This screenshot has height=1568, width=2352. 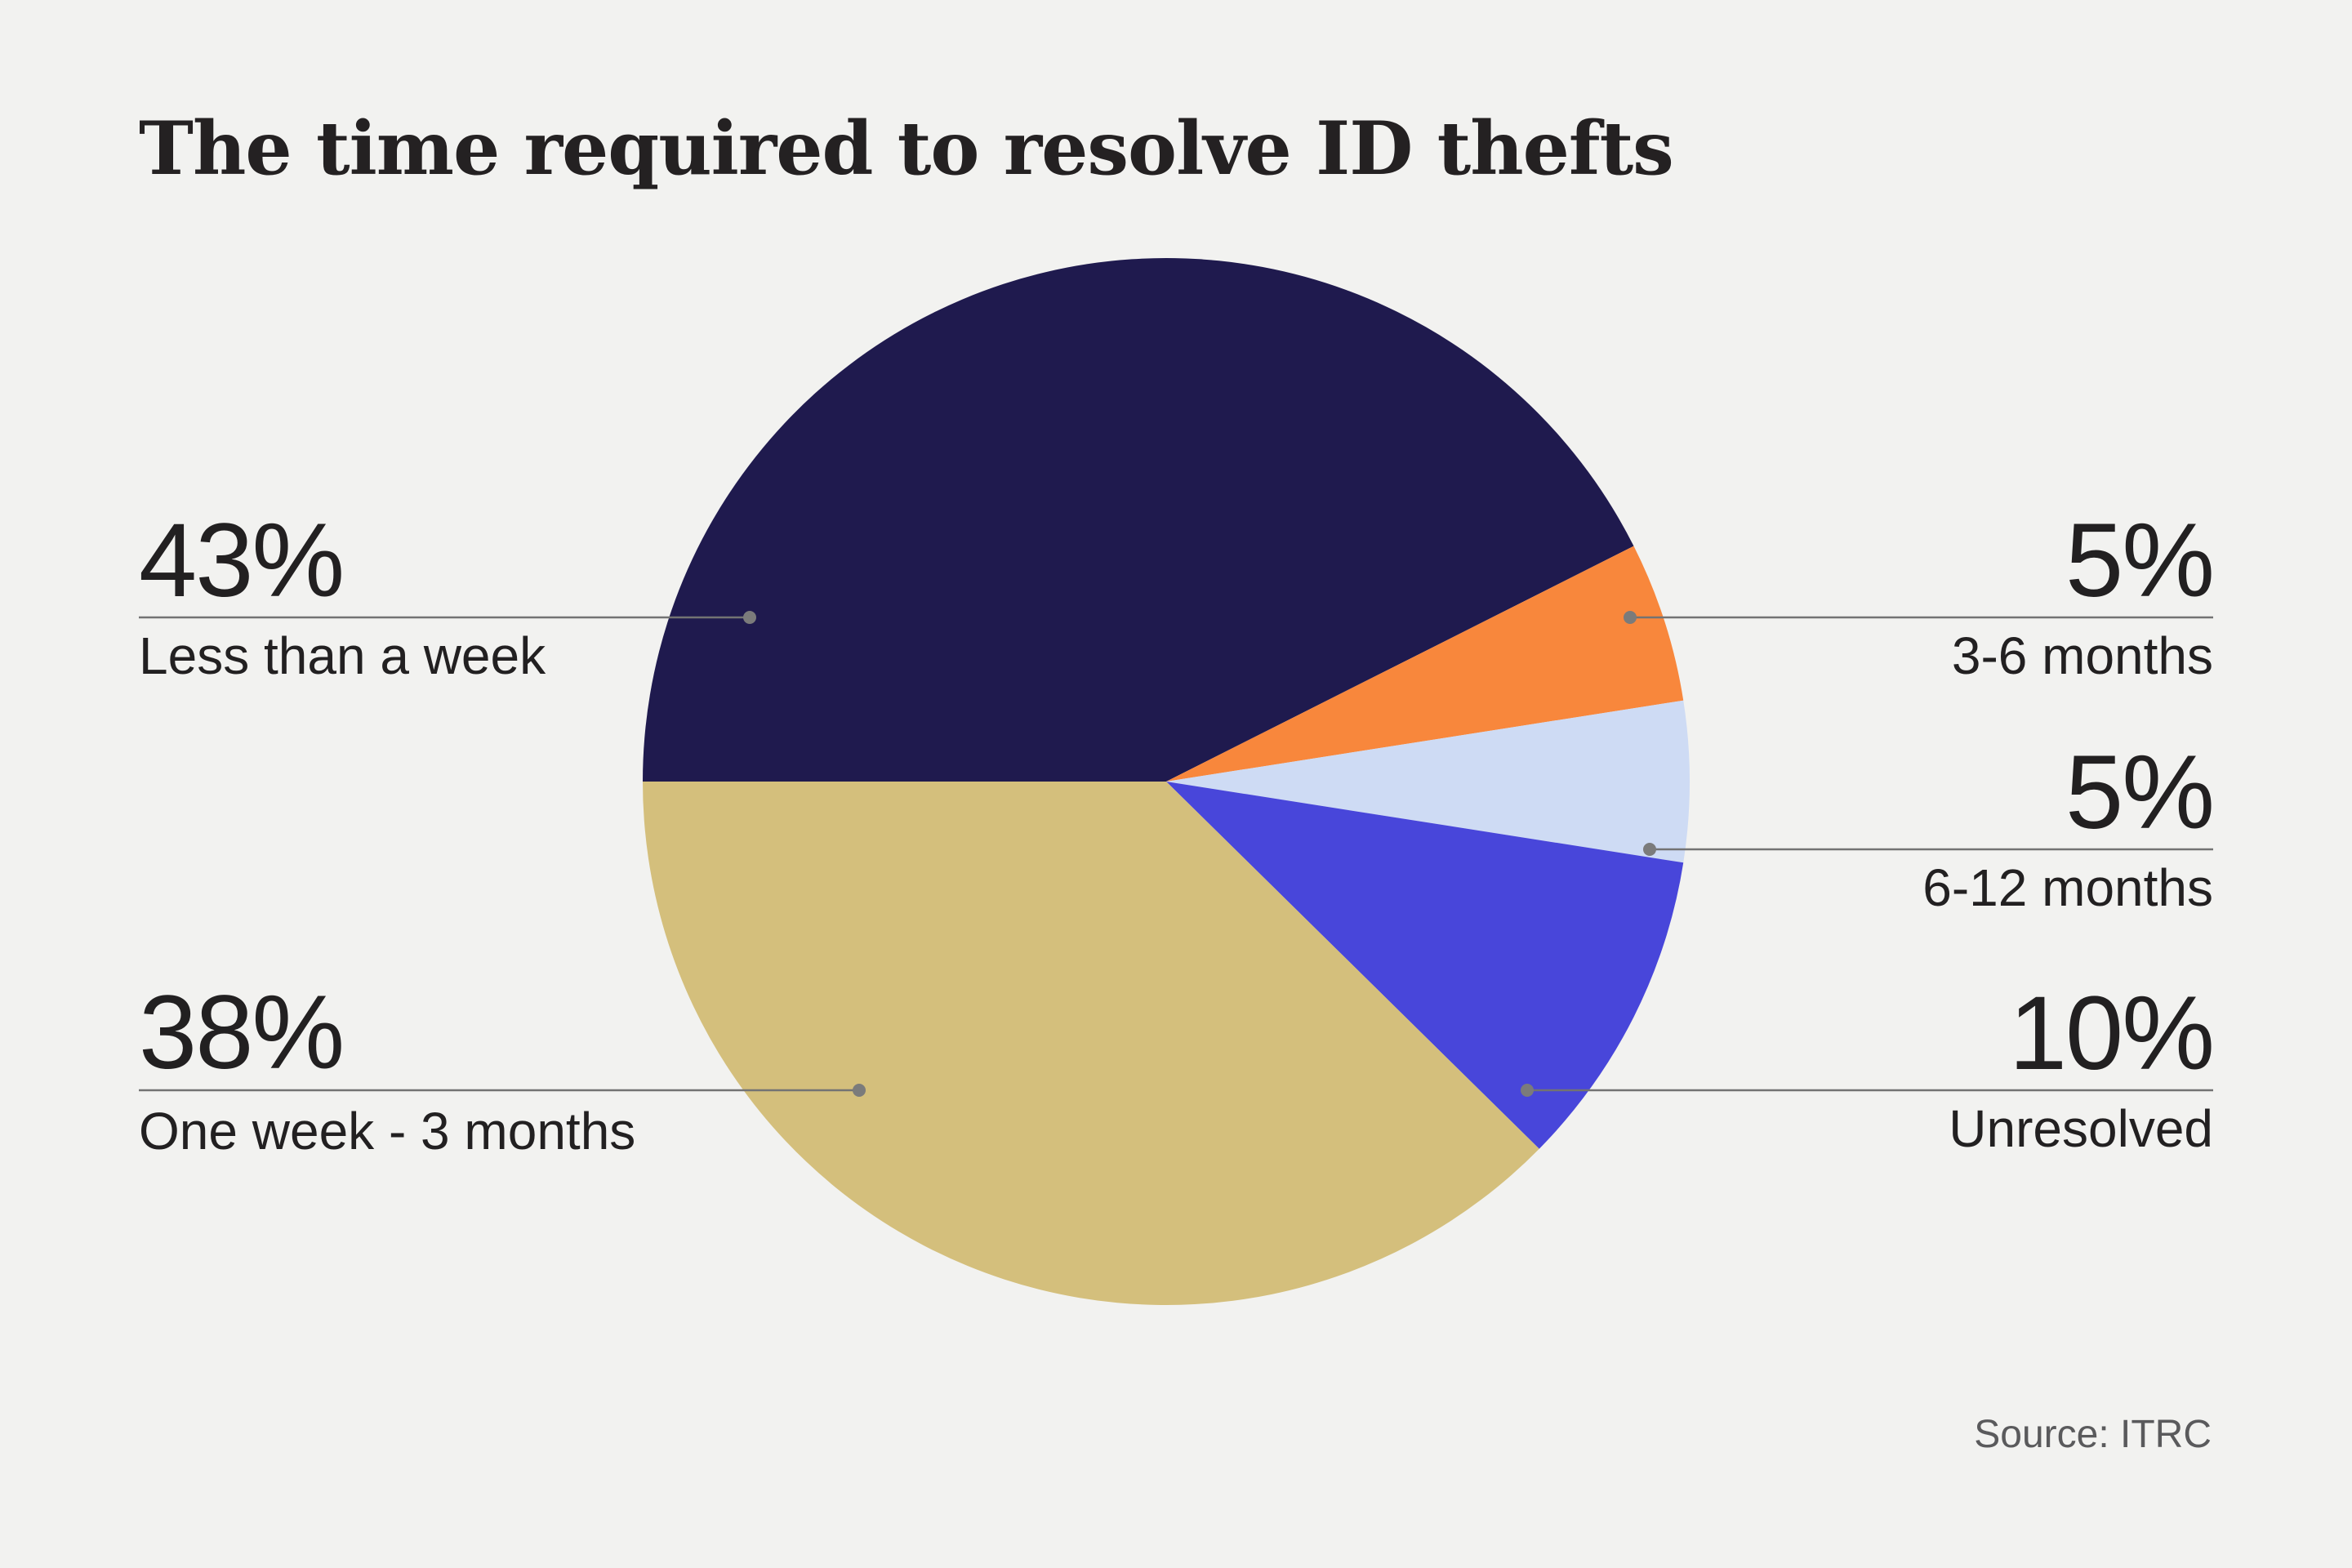 What do you see at coordinates (2139, 560) in the screenshot?
I see `callout-value-3-6-months: 5%` at bounding box center [2139, 560].